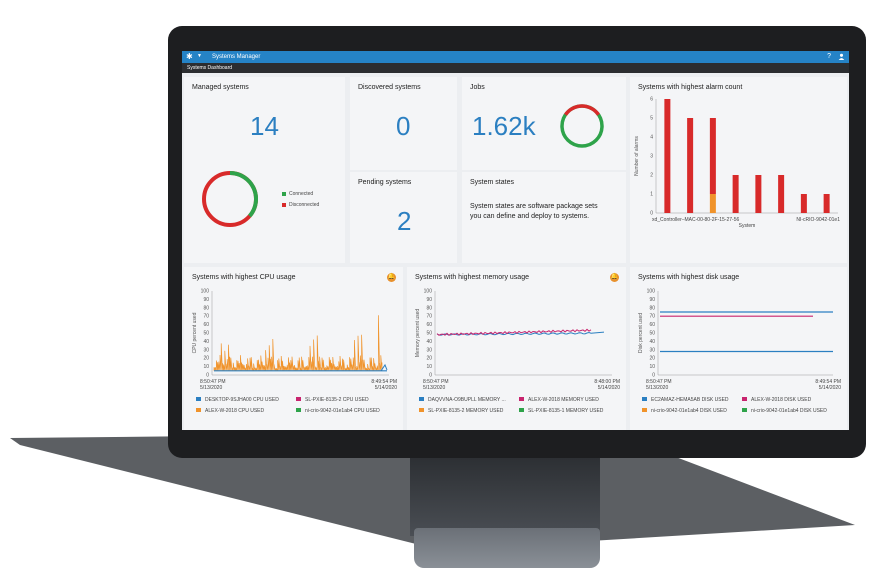 The width and height of the screenshot is (888, 579). Describe the element at coordinates (298, 343) in the screenshot. I see `series-line-alex-cpu` at that location.